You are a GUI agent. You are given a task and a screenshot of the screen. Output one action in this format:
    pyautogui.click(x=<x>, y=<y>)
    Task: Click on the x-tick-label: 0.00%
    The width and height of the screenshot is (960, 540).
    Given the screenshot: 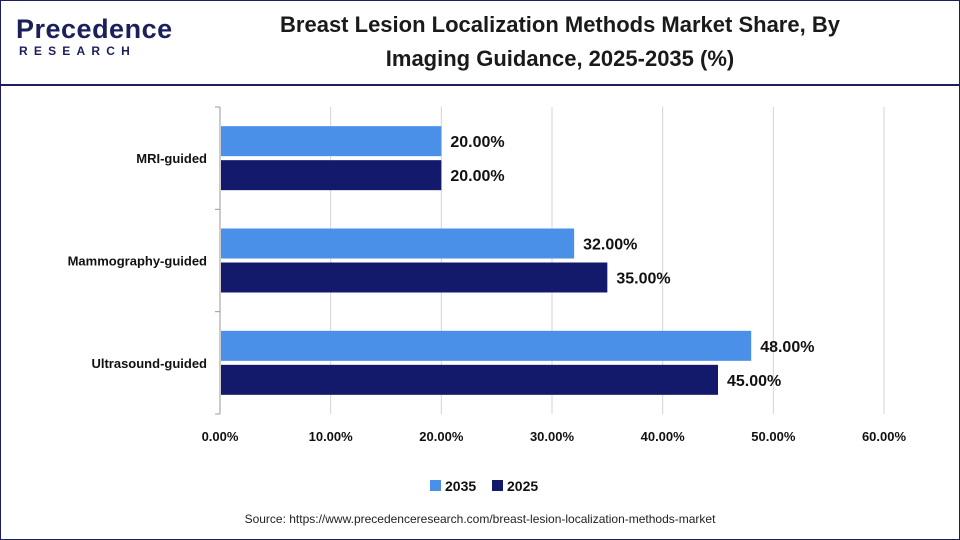 What is the action you would take?
    pyautogui.click(x=220, y=436)
    